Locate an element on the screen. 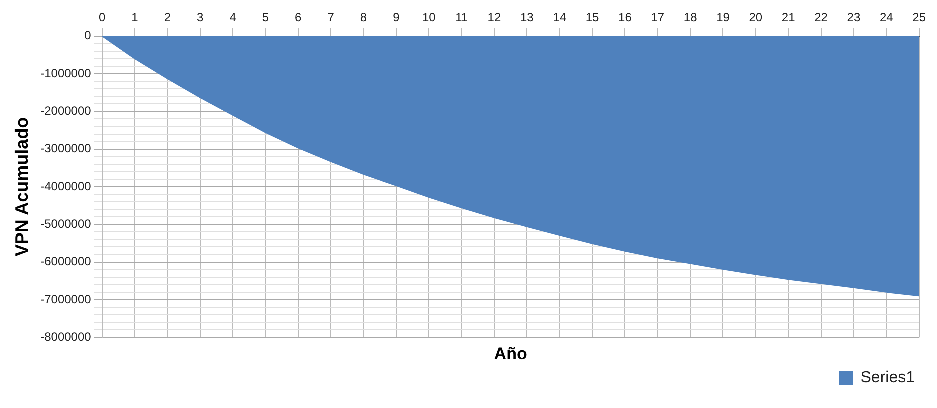 Image resolution: width=937 pixels, height=408 pixels. y-tick-label: -5000000 is located at coordinates (66, 223).